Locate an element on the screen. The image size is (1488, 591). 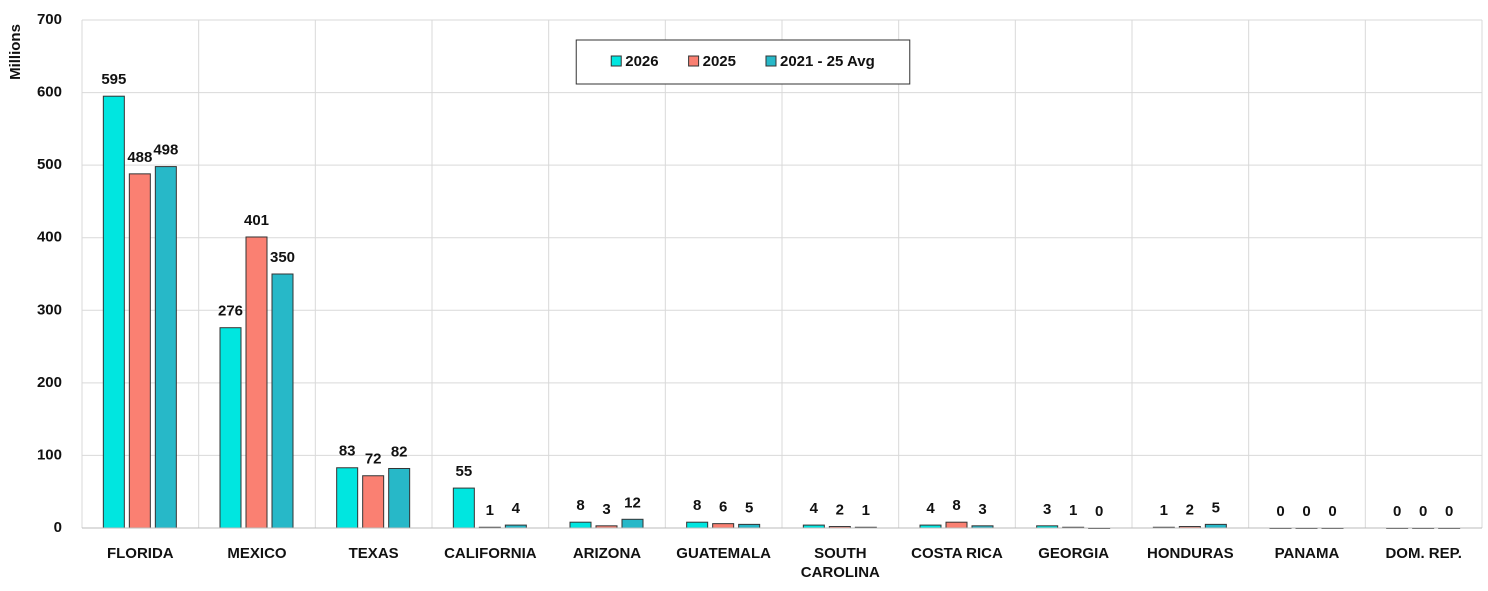
y-tick-label: 700 is located at coordinates (49, 19).